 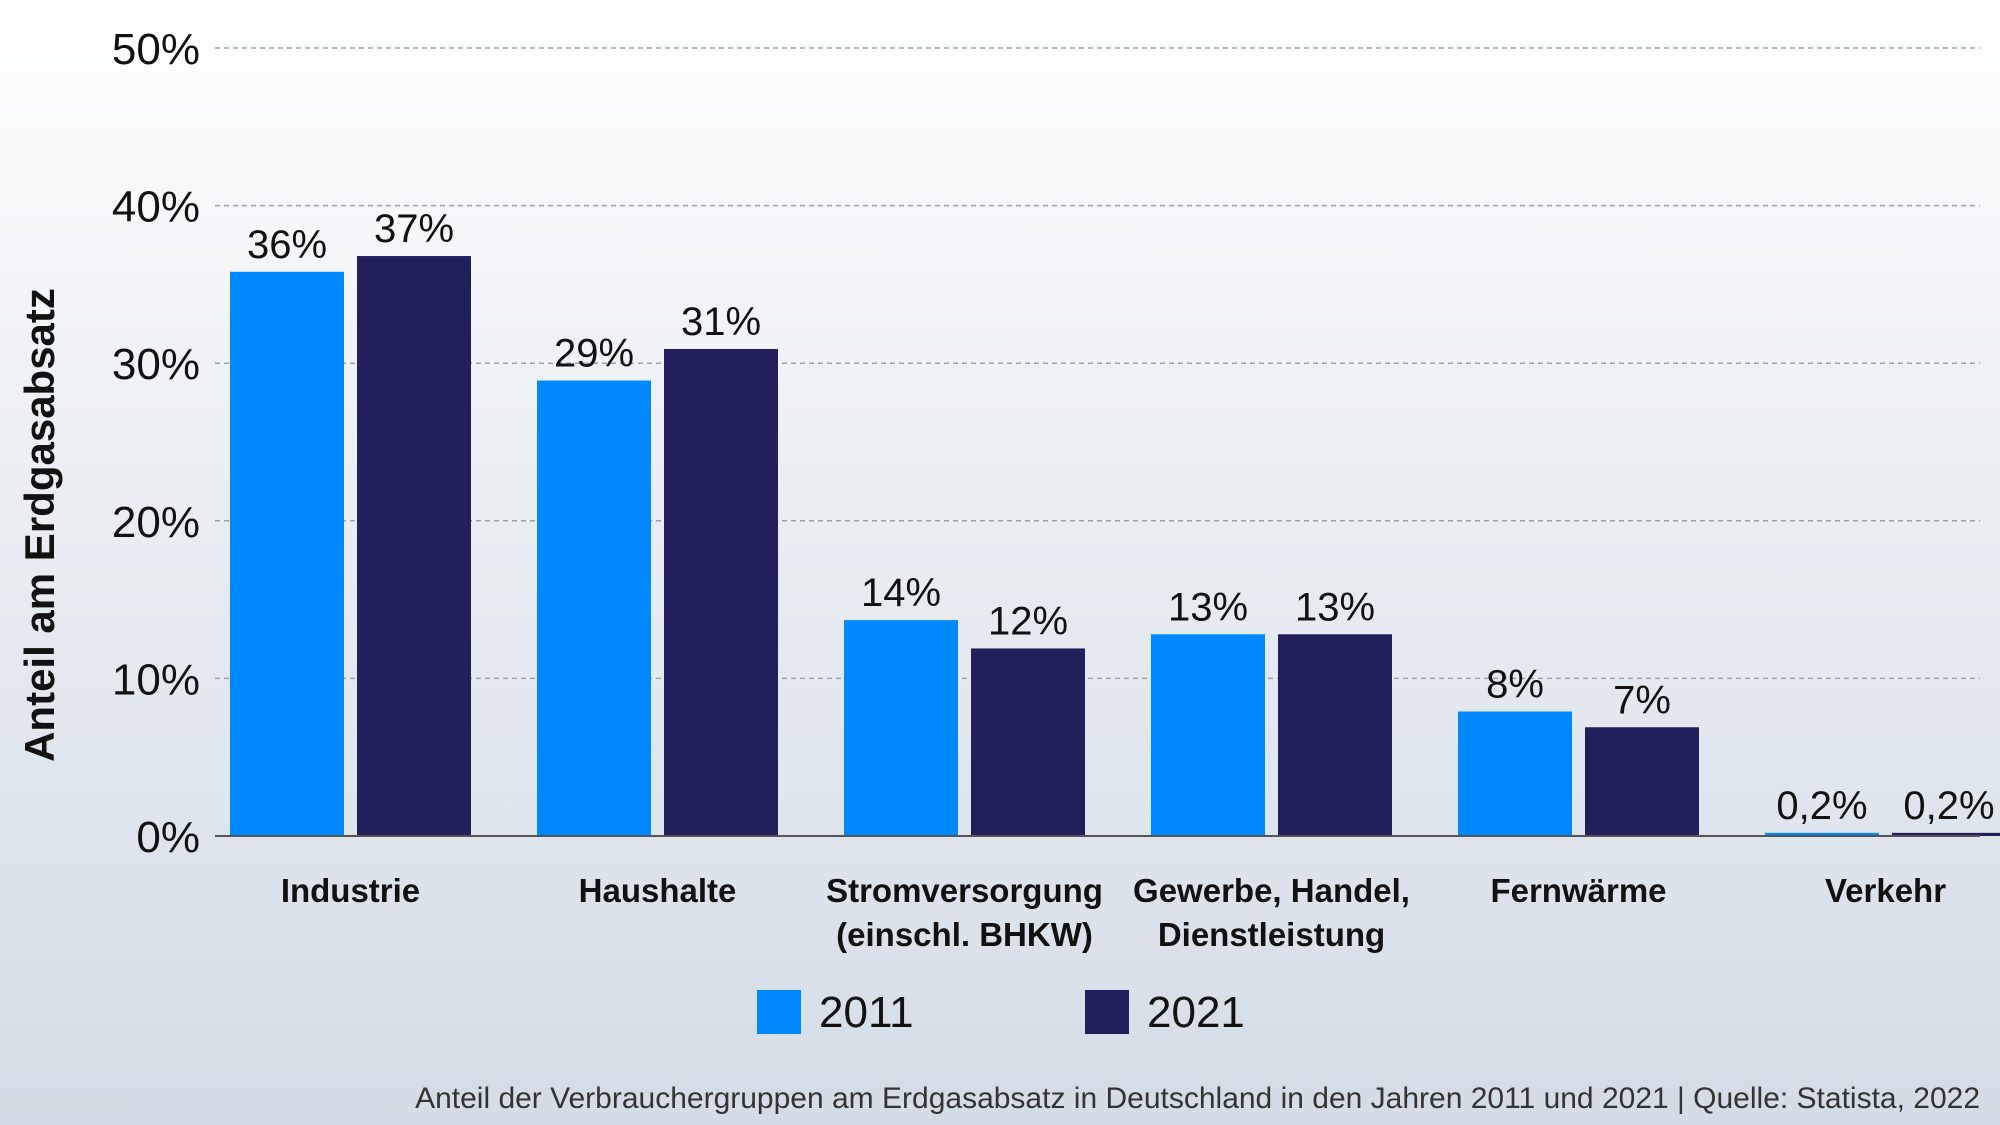 What do you see at coordinates (1578, 890) in the screenshot?
I see `category-label: Fernwärme` at bounding box center [1578, 890].